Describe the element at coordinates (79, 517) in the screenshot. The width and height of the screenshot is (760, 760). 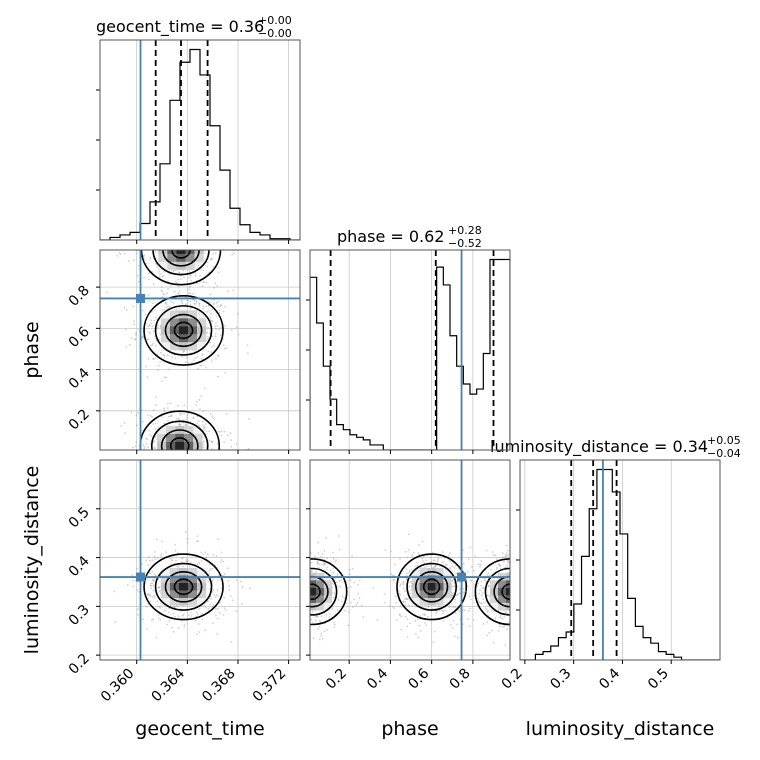
I see `y-tick-label: 0.5` at that location.